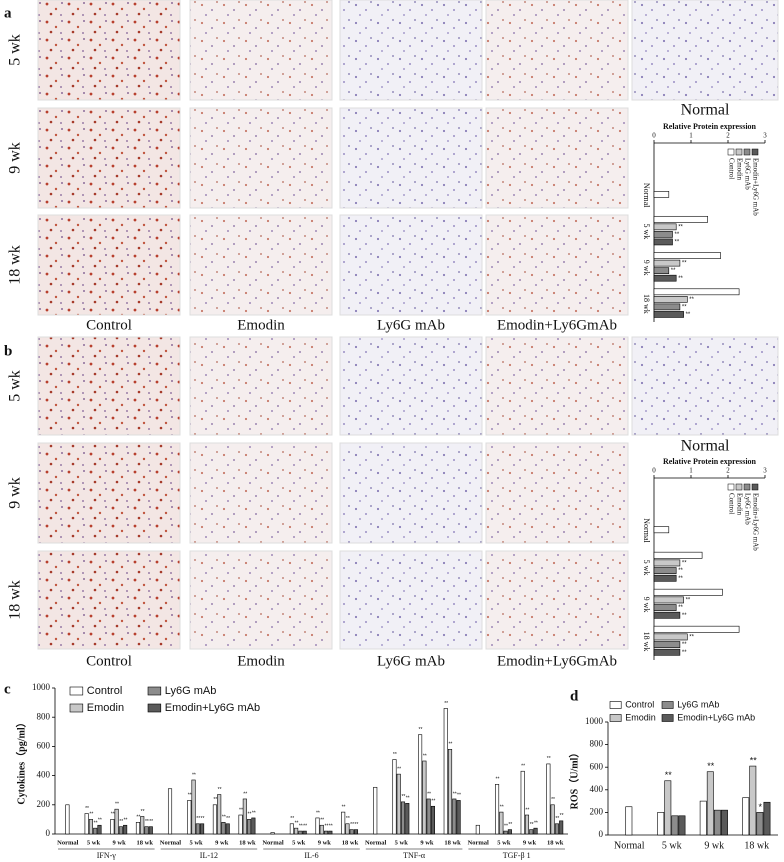 The width and height of the screenshot is (784, 862). Describe the element at coordinates (646, 231) in the screenshot. I see `category-label: 5 wk` at that location.